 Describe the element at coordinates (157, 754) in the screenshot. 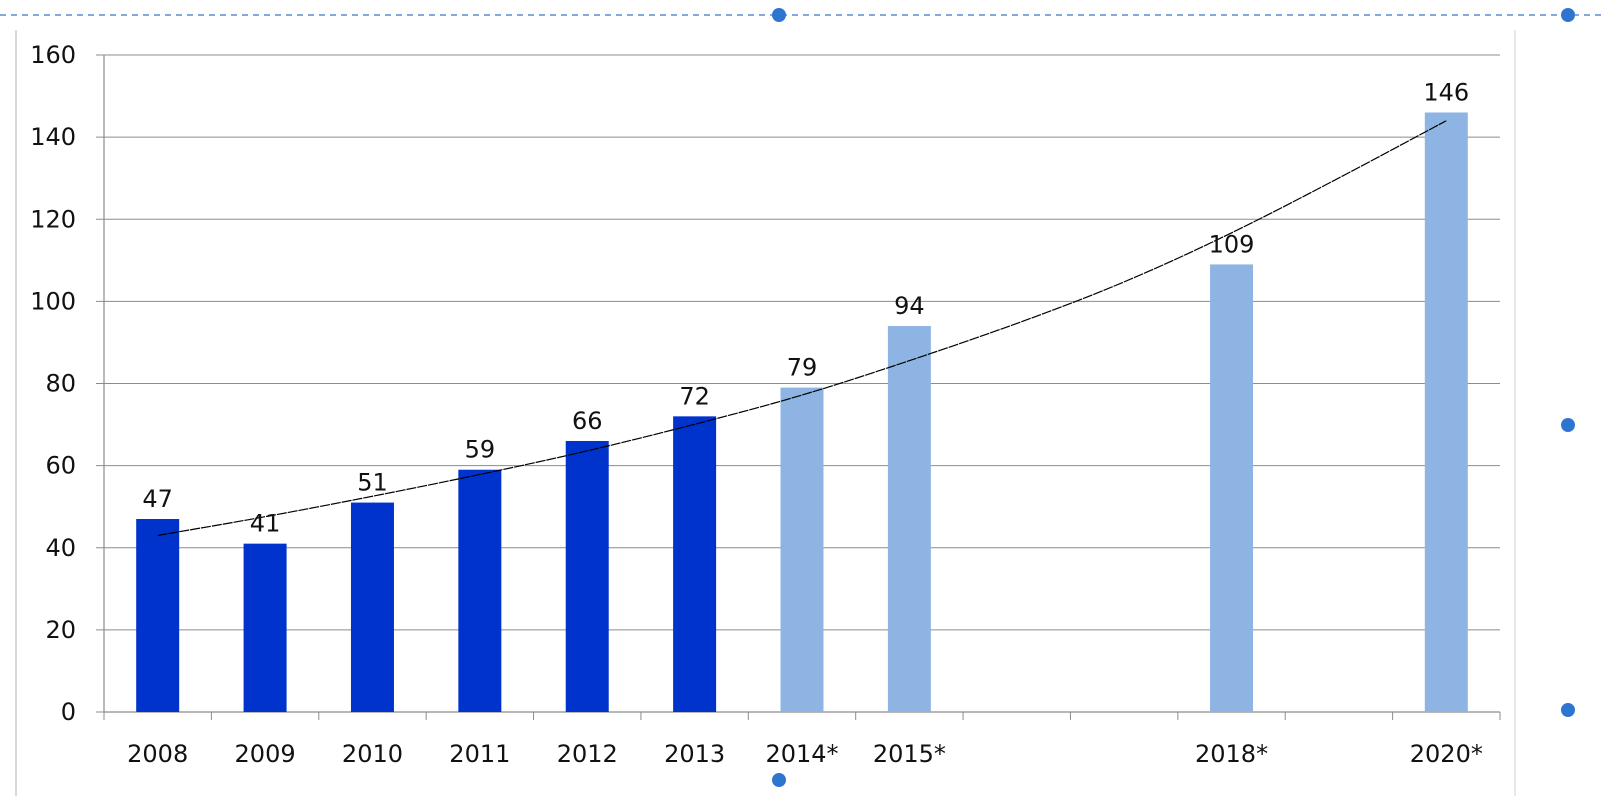

I see `x-tick-label-2008: 2008` at that location.